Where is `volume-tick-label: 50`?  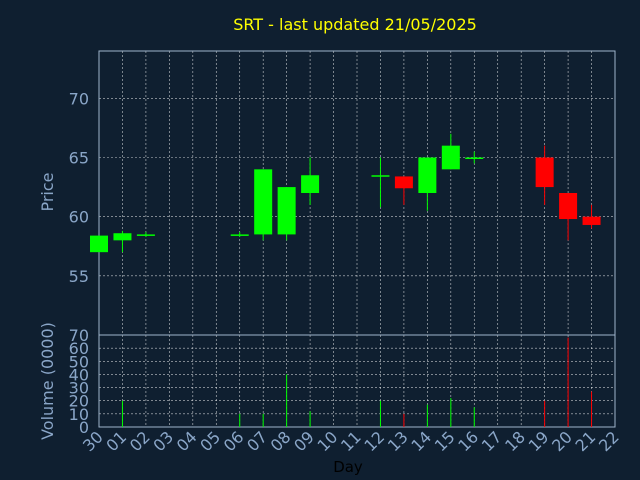 volume-tick-label: 50 is located at coordinates (79, 361).